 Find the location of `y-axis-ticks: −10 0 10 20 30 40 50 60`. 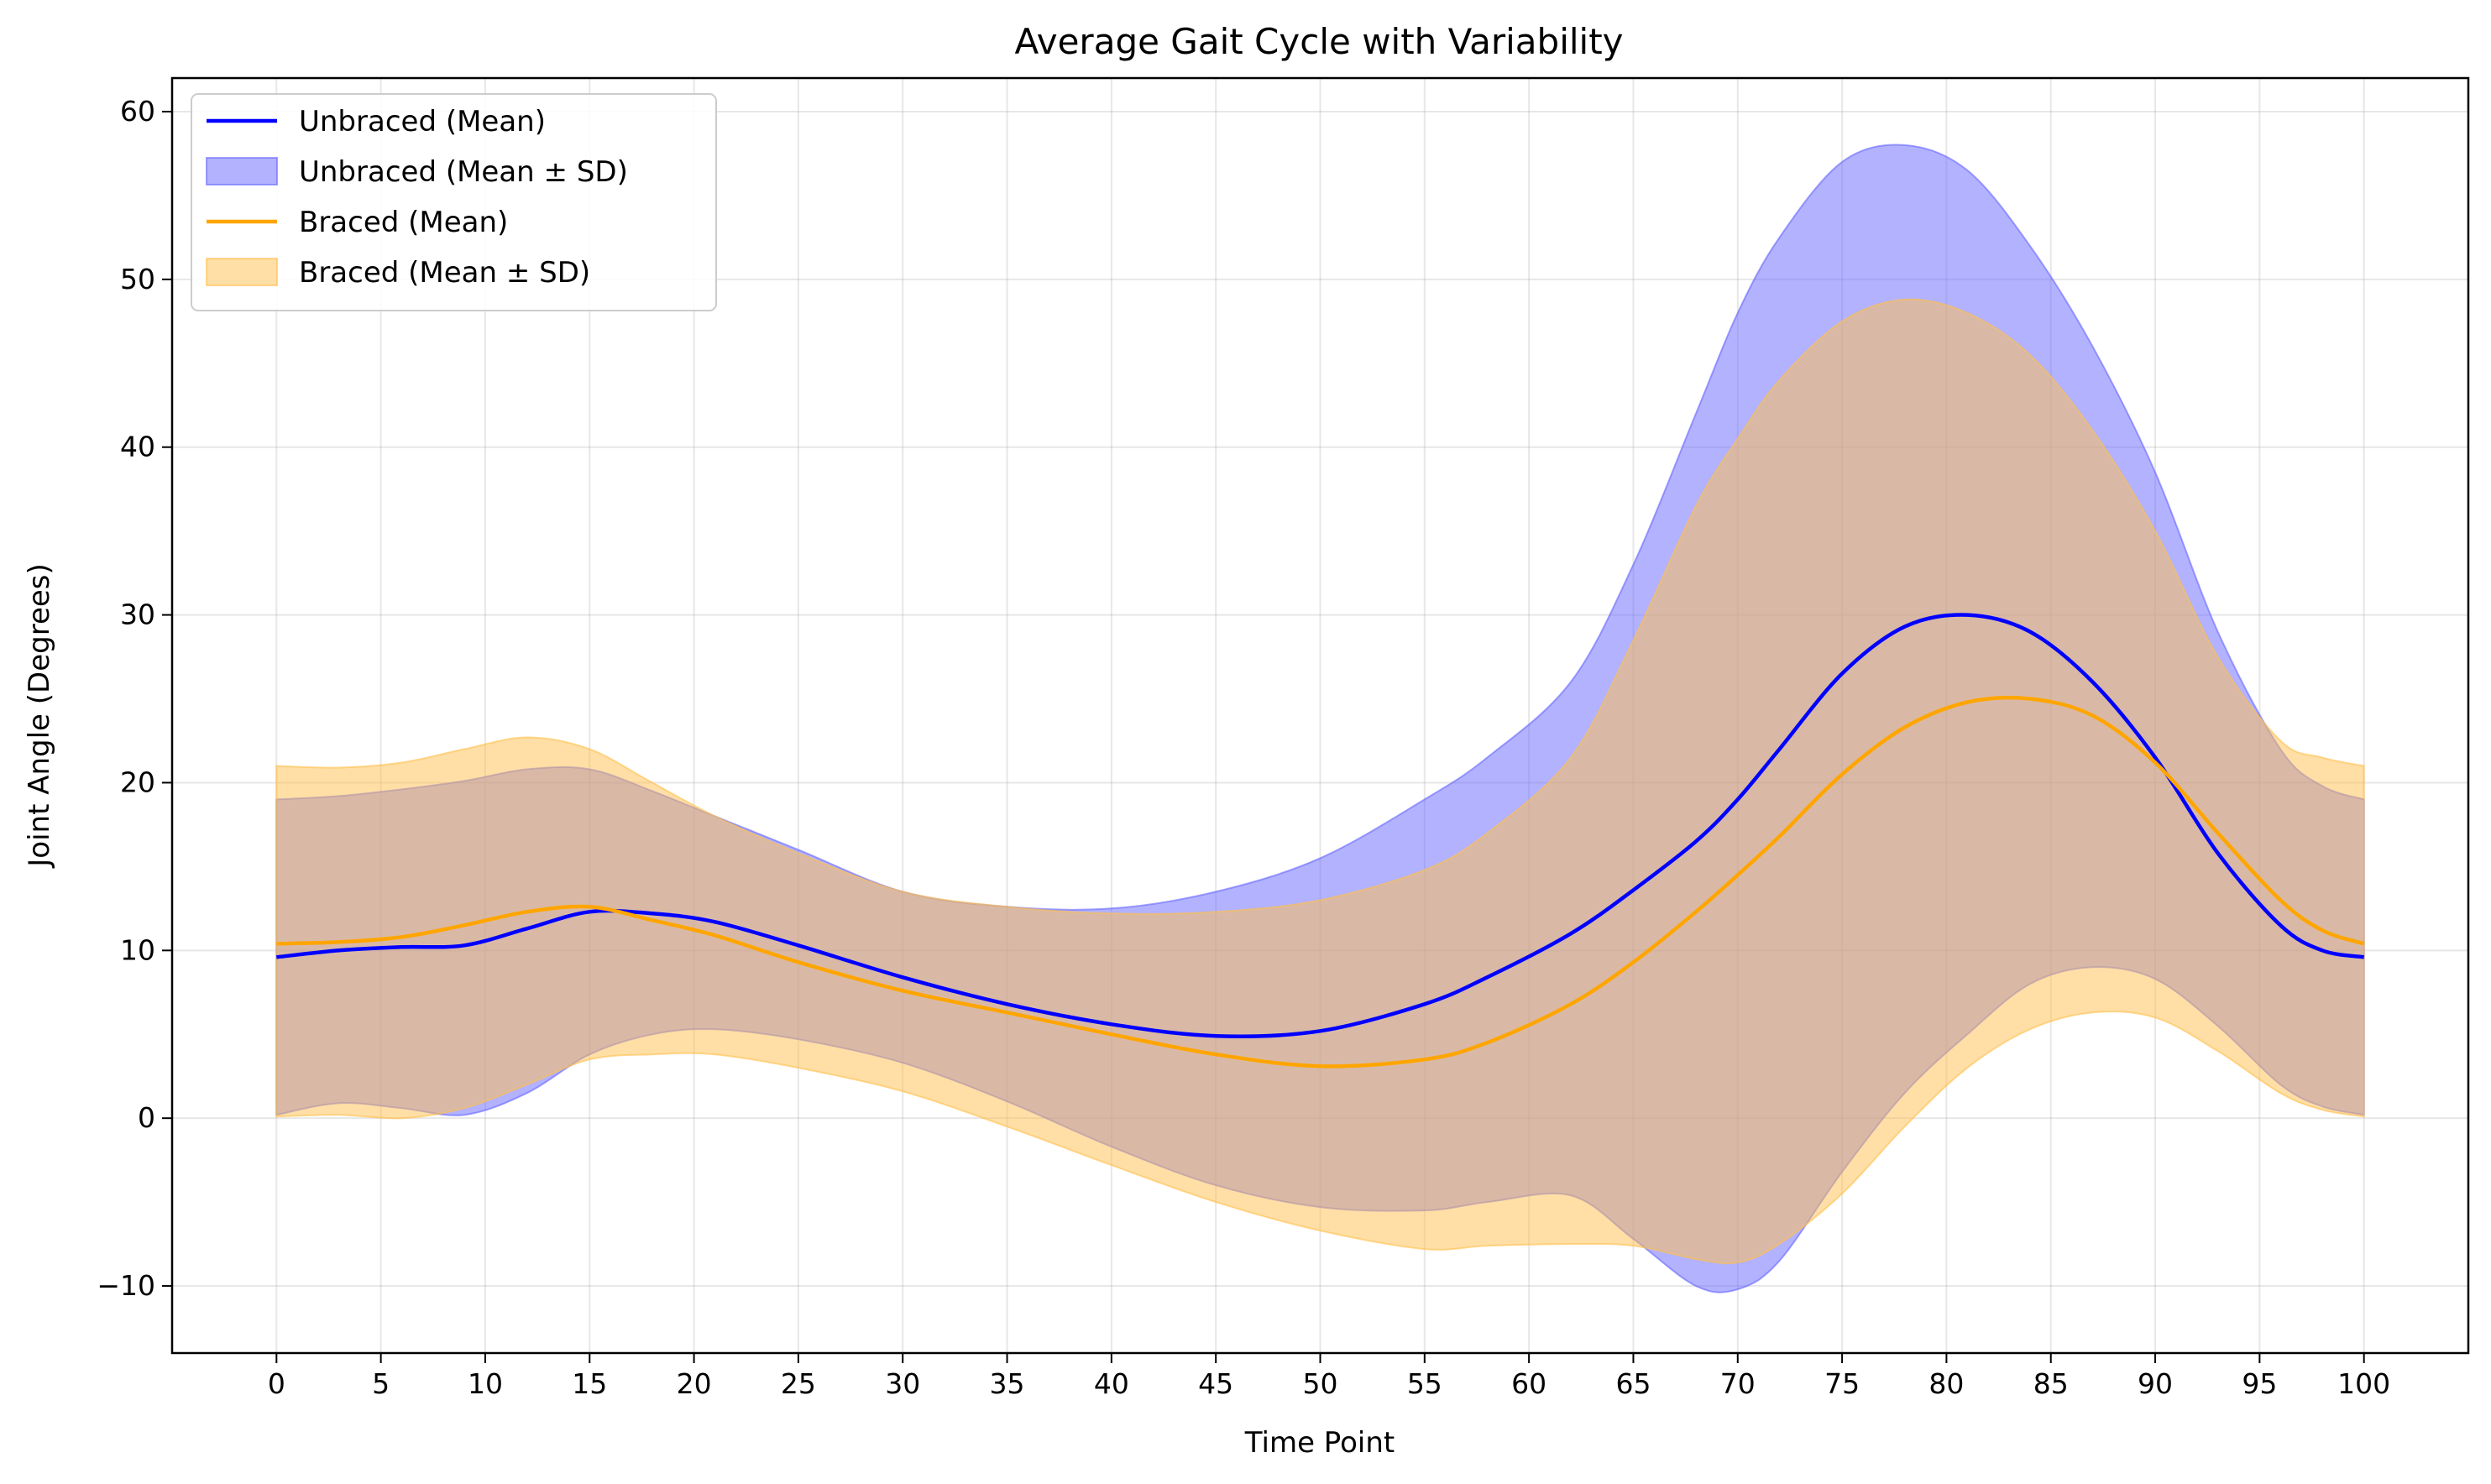

y-axis-ticks: −10 0 10 20 30 40 50 60 is located at coordinates (134, 698).